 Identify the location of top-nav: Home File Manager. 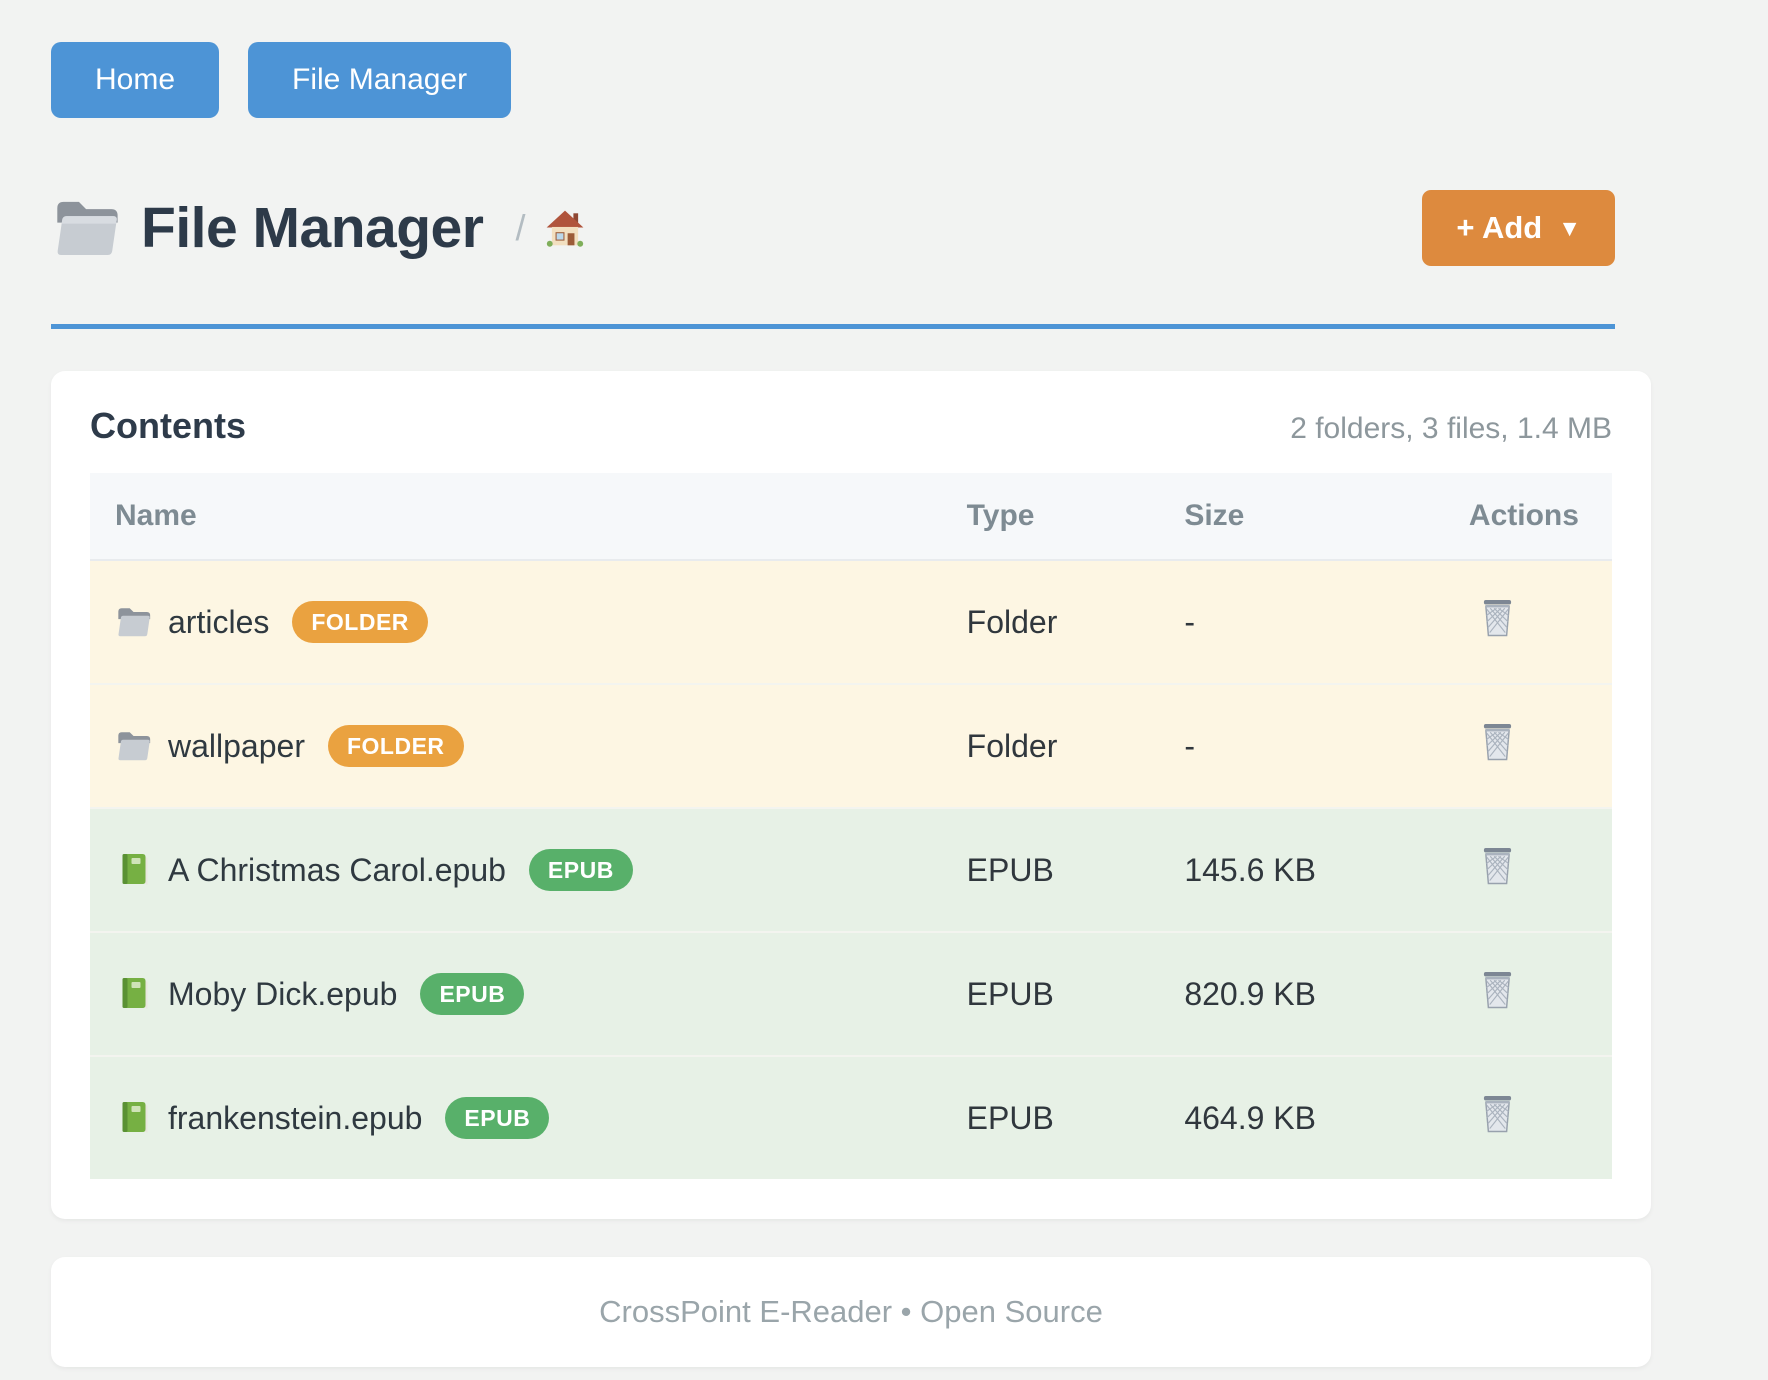
(851, 59).